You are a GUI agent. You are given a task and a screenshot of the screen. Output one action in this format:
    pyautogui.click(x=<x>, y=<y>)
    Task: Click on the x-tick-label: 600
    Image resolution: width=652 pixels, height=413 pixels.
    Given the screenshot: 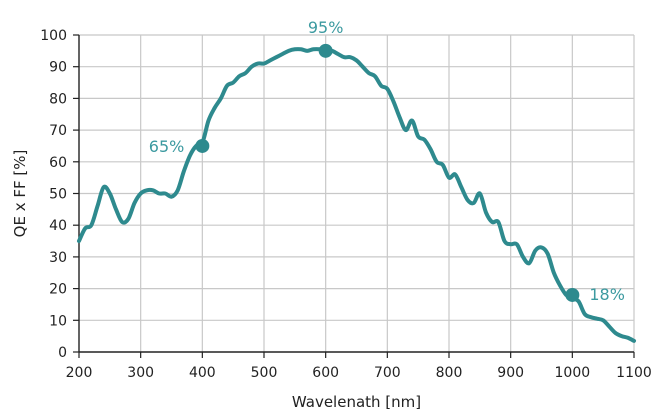 What is the action you would take?
    pyautogui.click(x=325, y=373)
    